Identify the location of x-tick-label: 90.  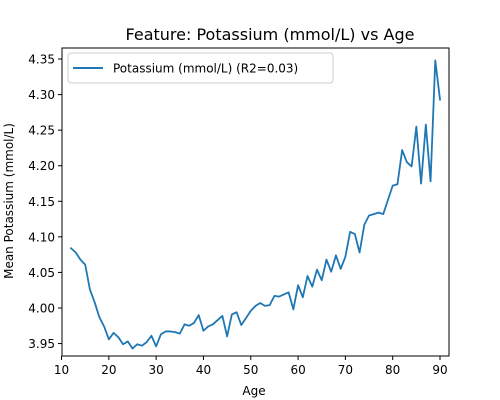
(439, 370).